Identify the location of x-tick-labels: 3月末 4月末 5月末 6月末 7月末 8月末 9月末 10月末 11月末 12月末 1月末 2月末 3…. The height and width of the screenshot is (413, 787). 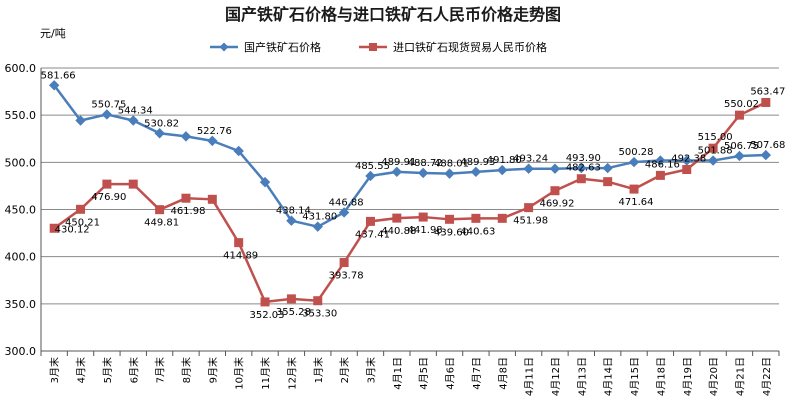
(410, 376).